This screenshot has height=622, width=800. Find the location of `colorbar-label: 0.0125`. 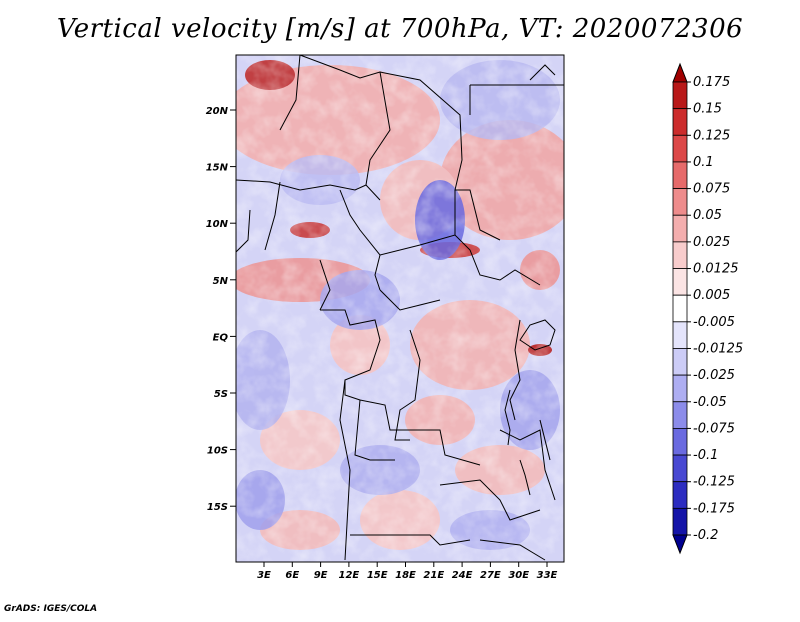

colorbar-label: 0.0125 is located at coordinates (716, 269).